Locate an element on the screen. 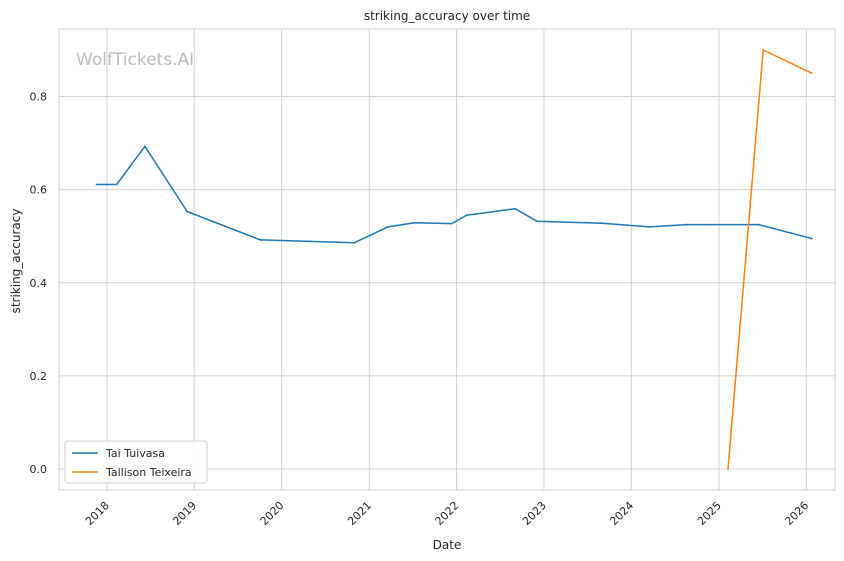 This screenshot has height=561, width=844. y-tick-label: 0.0 is located at coordinates (39, 469).